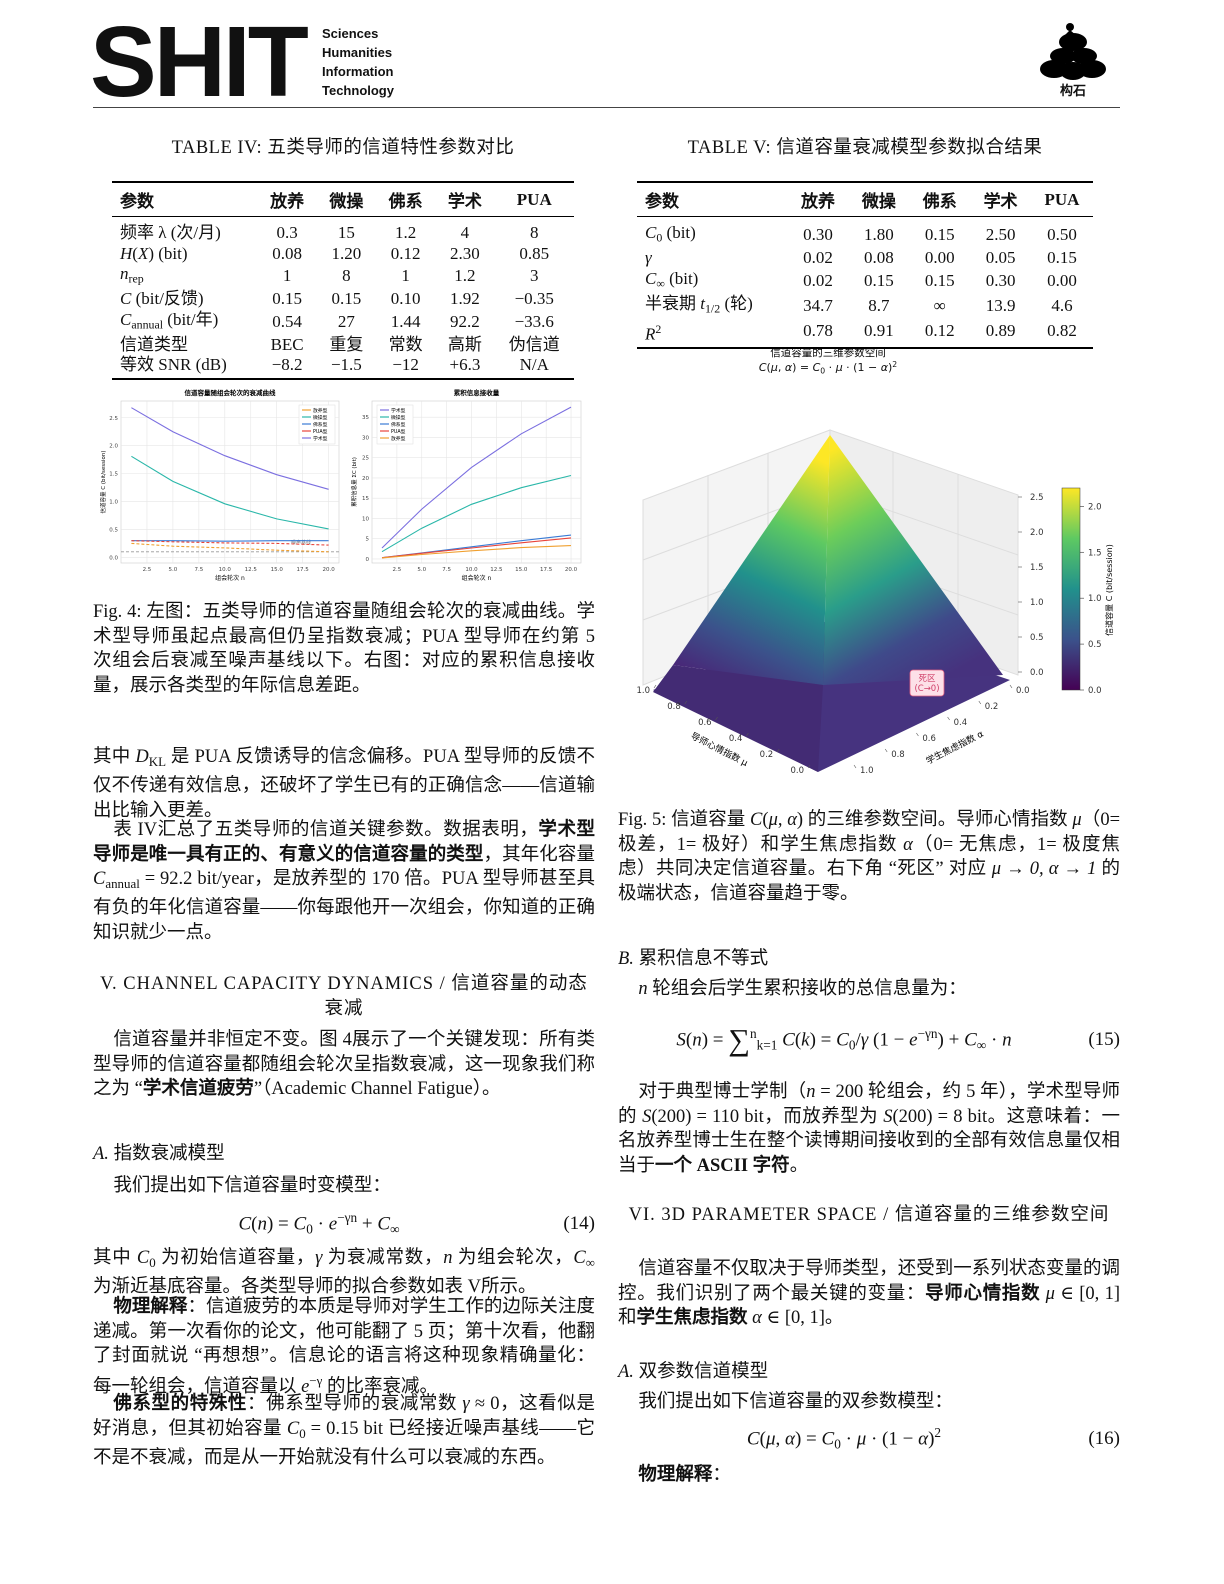 The width and height of the screenshot is (1224, 1584). What do you see at coordinates (818, 258) in the screenshot?
I see `table-cell: 0.02` at bounding box center [818, 258].